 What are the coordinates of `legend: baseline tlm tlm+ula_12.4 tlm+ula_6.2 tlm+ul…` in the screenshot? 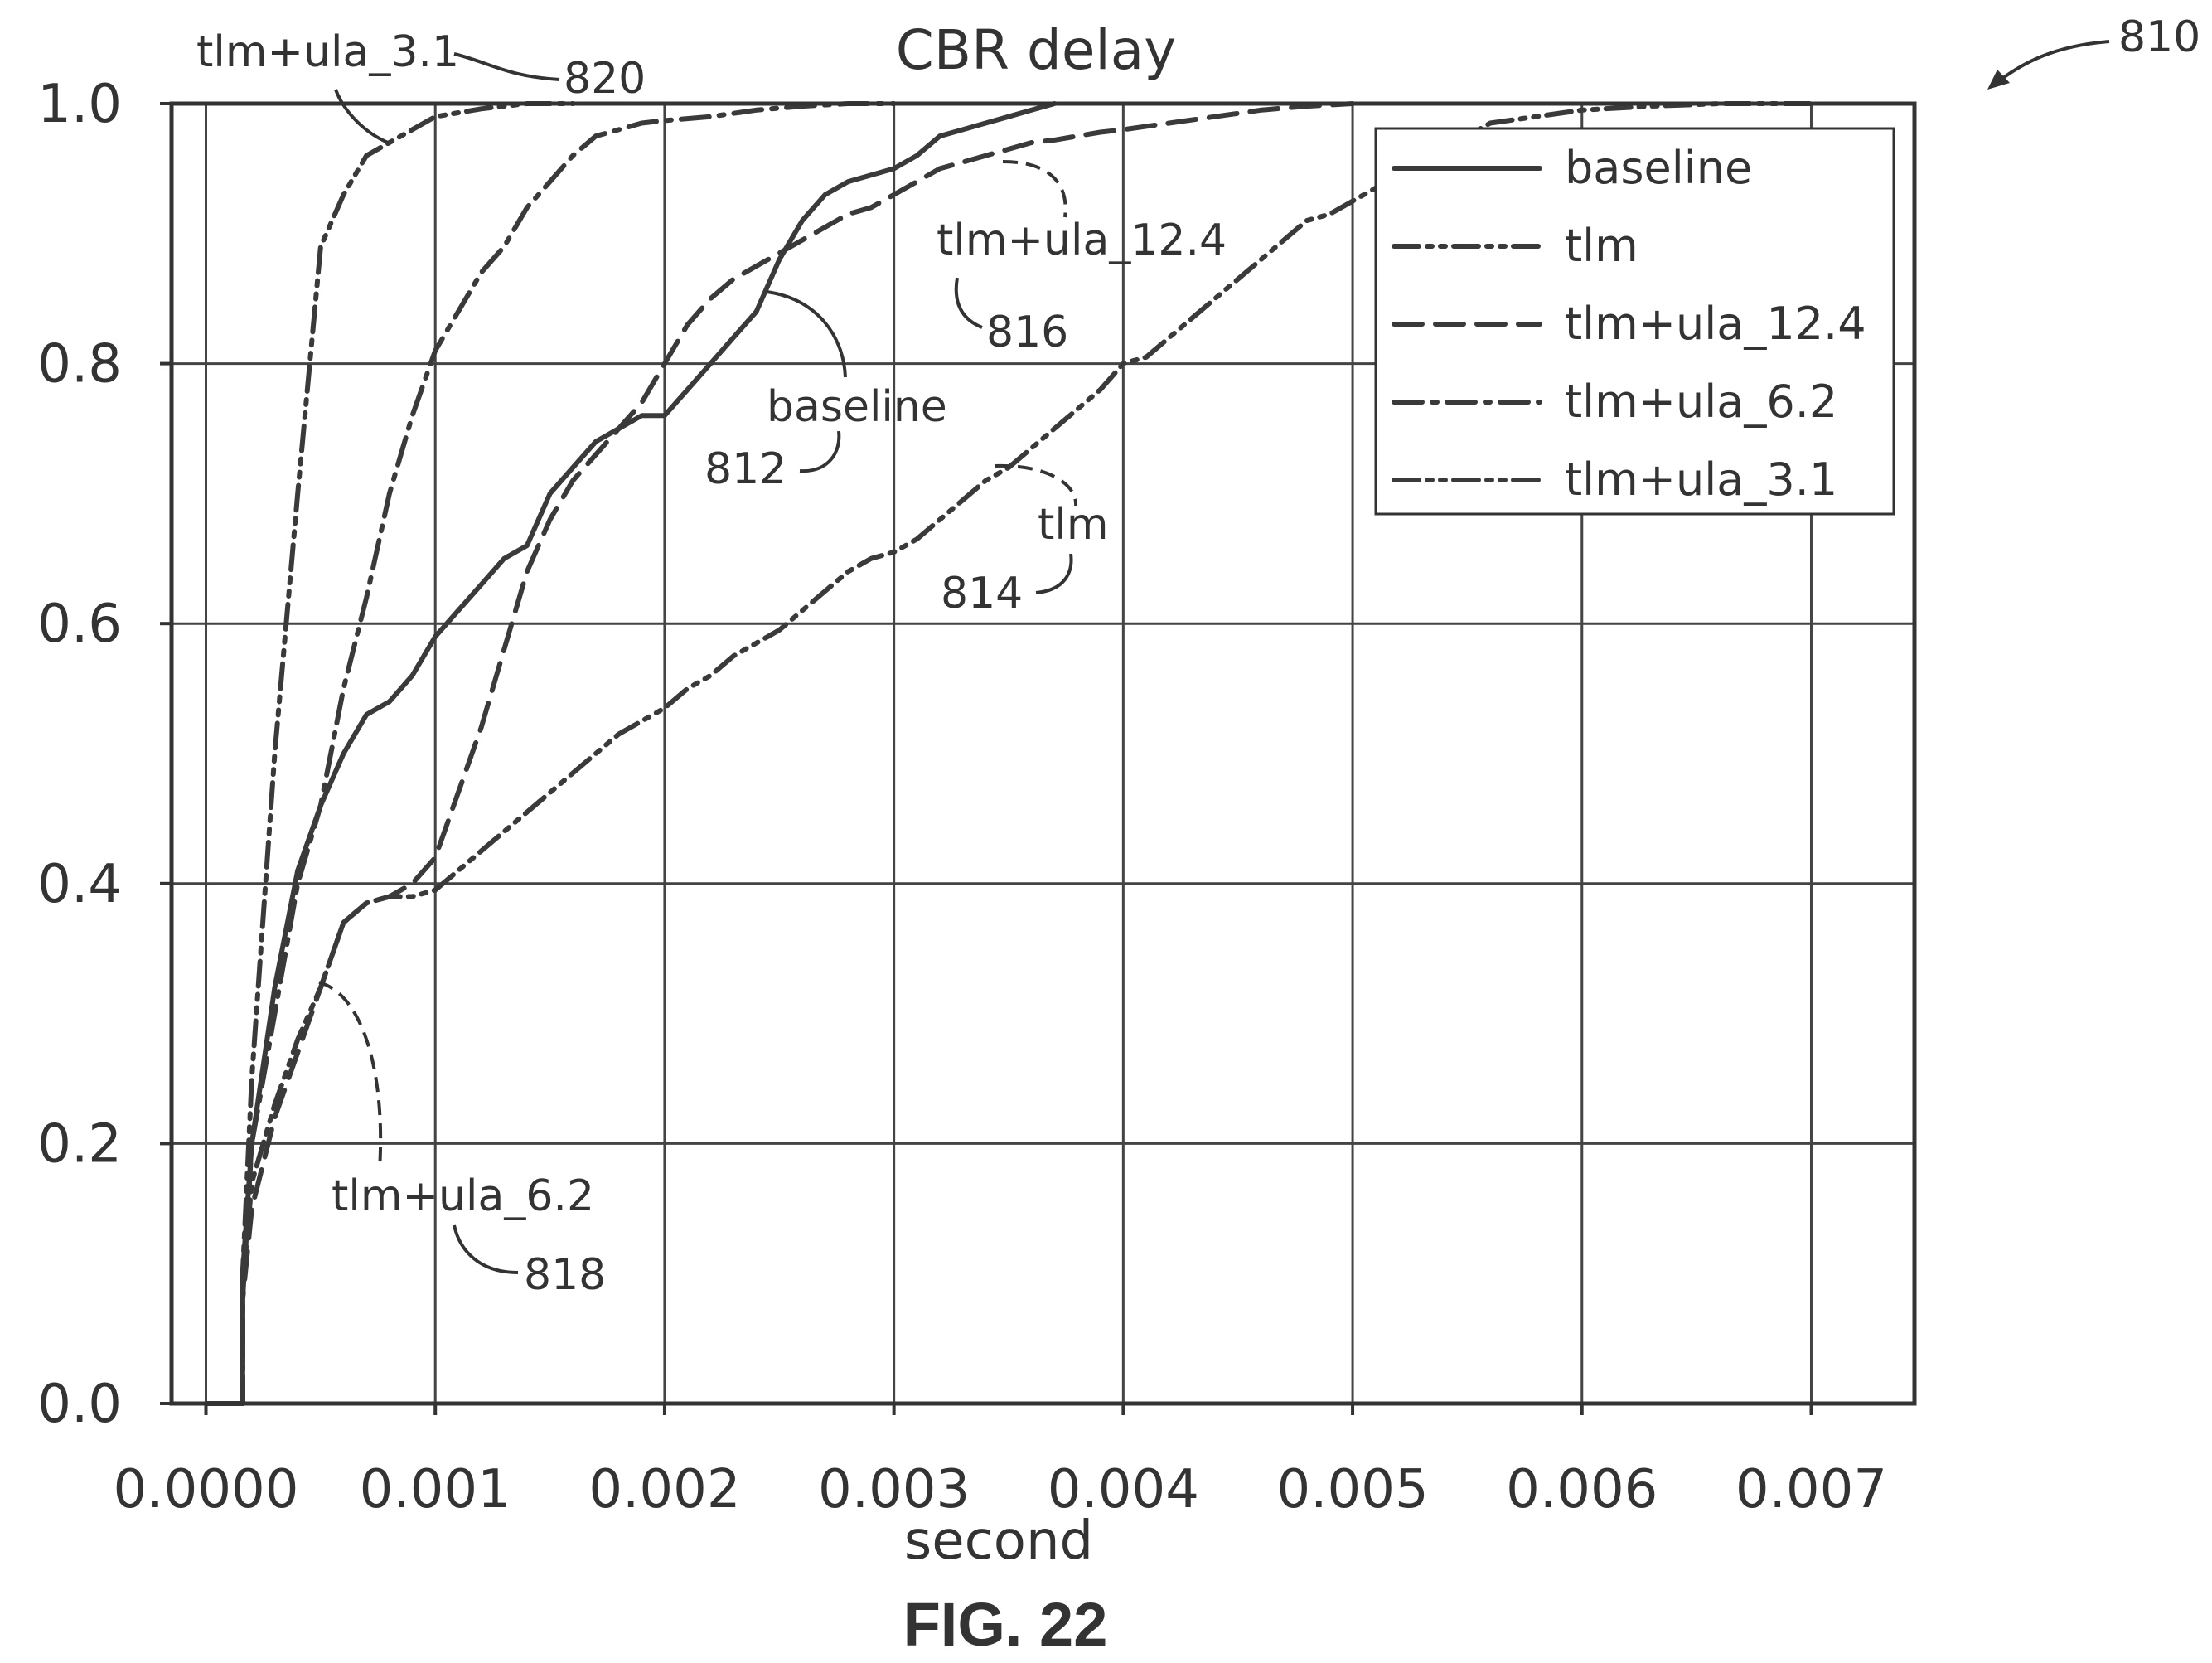 It's located at (1634, 321).